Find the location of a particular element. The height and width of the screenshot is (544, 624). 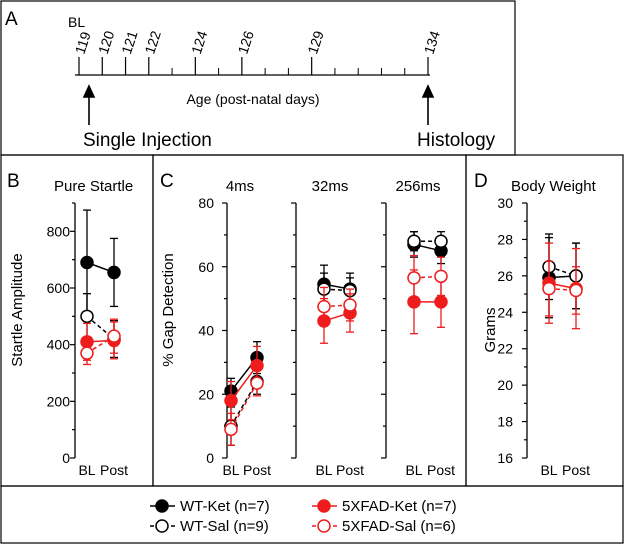

chart-pure-startle: 0 200 400 600 800 BL Post is located at coordinates (87, 340).